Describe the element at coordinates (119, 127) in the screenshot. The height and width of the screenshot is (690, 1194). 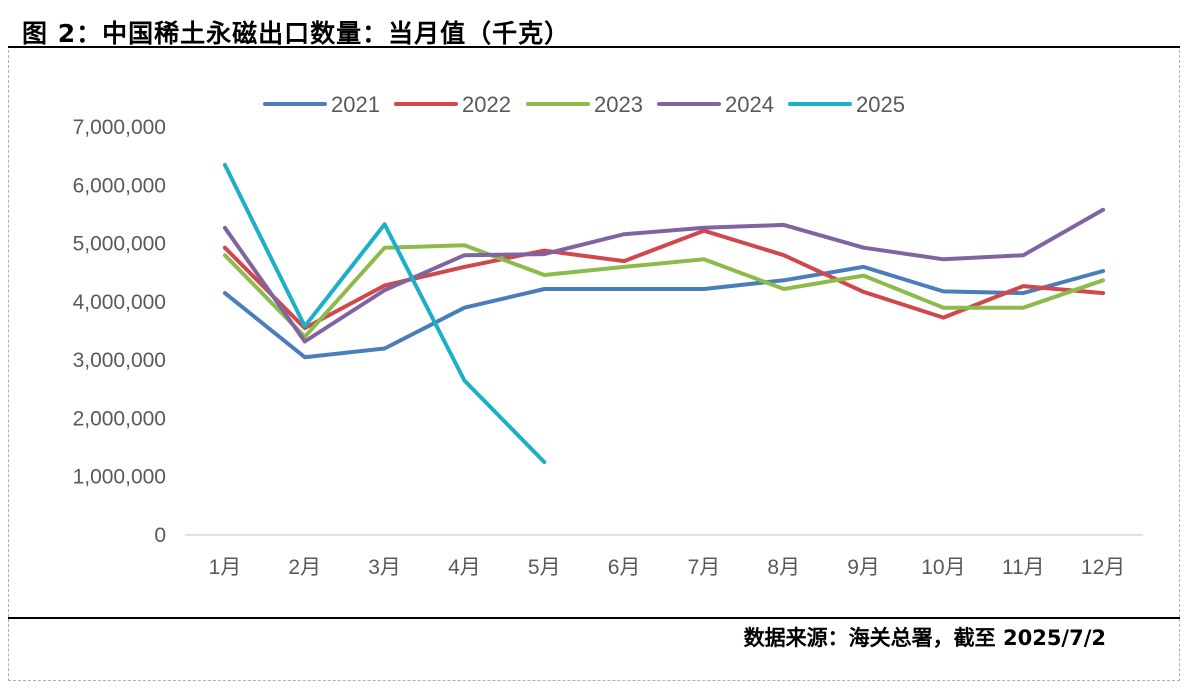
I see `y-tick-label: 7,000,000` at that location.